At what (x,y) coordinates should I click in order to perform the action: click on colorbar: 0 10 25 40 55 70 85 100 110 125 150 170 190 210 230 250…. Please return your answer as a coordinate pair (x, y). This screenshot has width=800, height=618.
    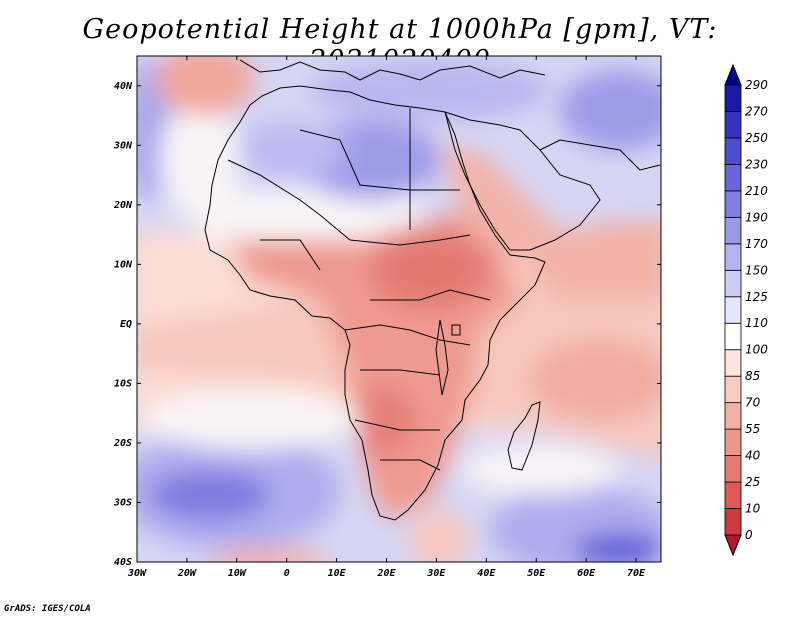
    Looking at the image, I should click on (746, 310).